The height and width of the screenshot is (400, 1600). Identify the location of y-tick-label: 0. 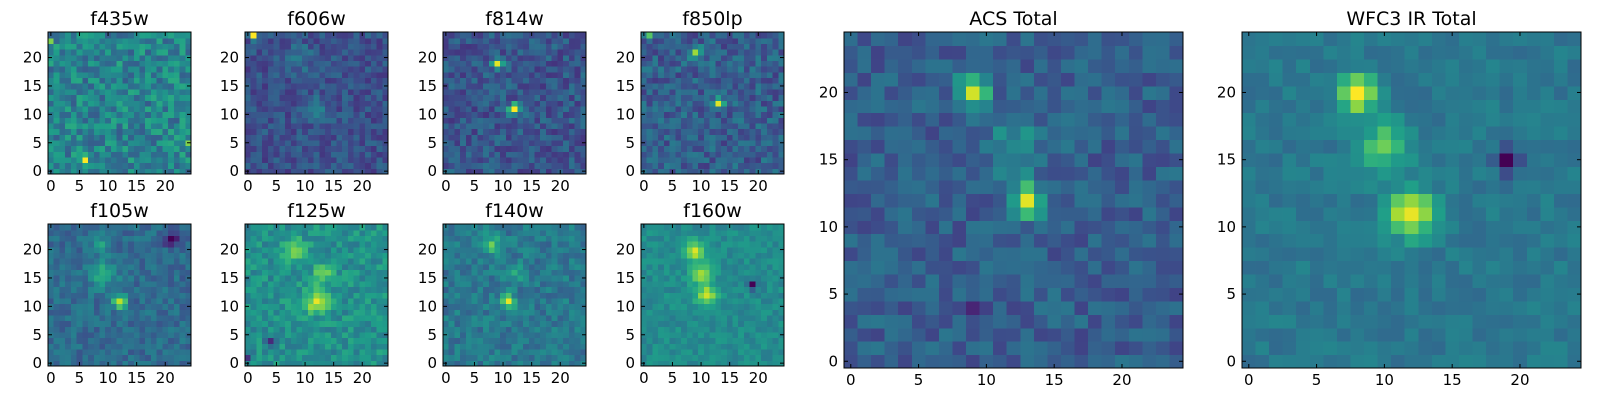
(432, 363).